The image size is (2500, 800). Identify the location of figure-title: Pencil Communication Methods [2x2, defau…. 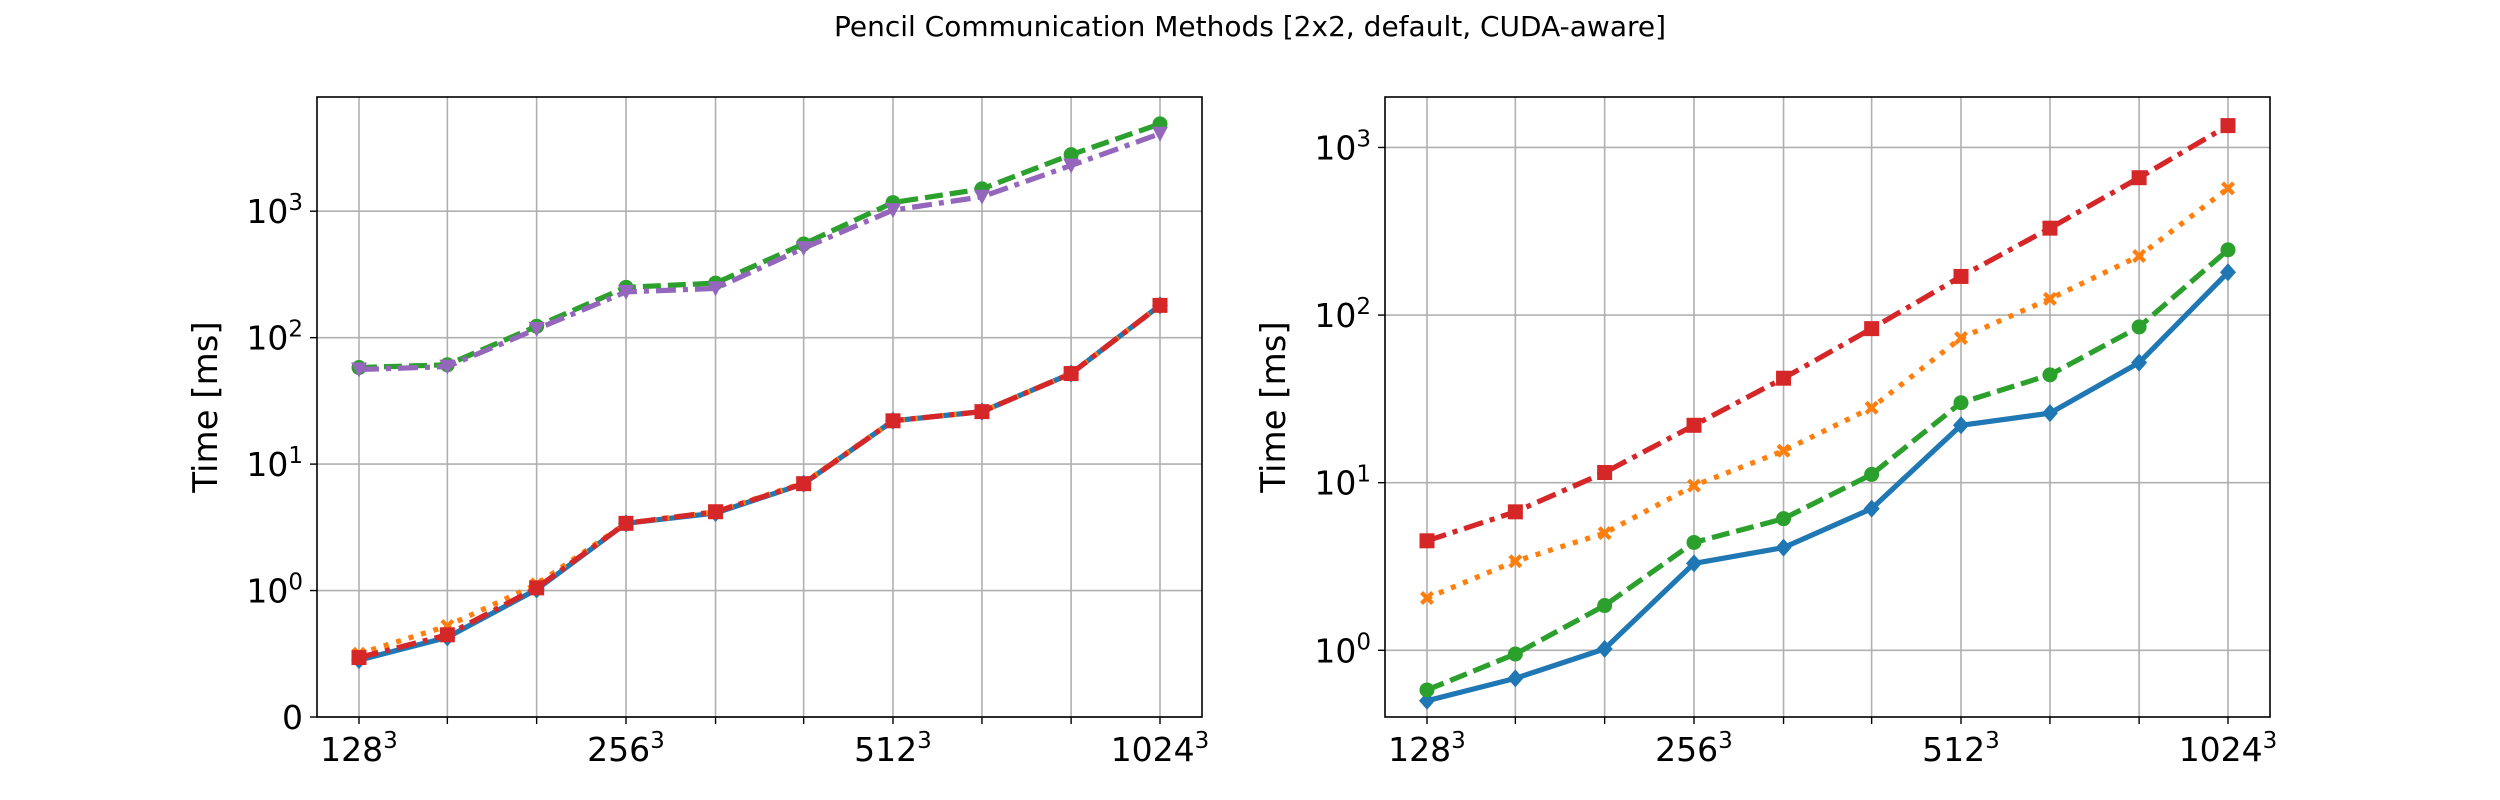
(1250, 26).